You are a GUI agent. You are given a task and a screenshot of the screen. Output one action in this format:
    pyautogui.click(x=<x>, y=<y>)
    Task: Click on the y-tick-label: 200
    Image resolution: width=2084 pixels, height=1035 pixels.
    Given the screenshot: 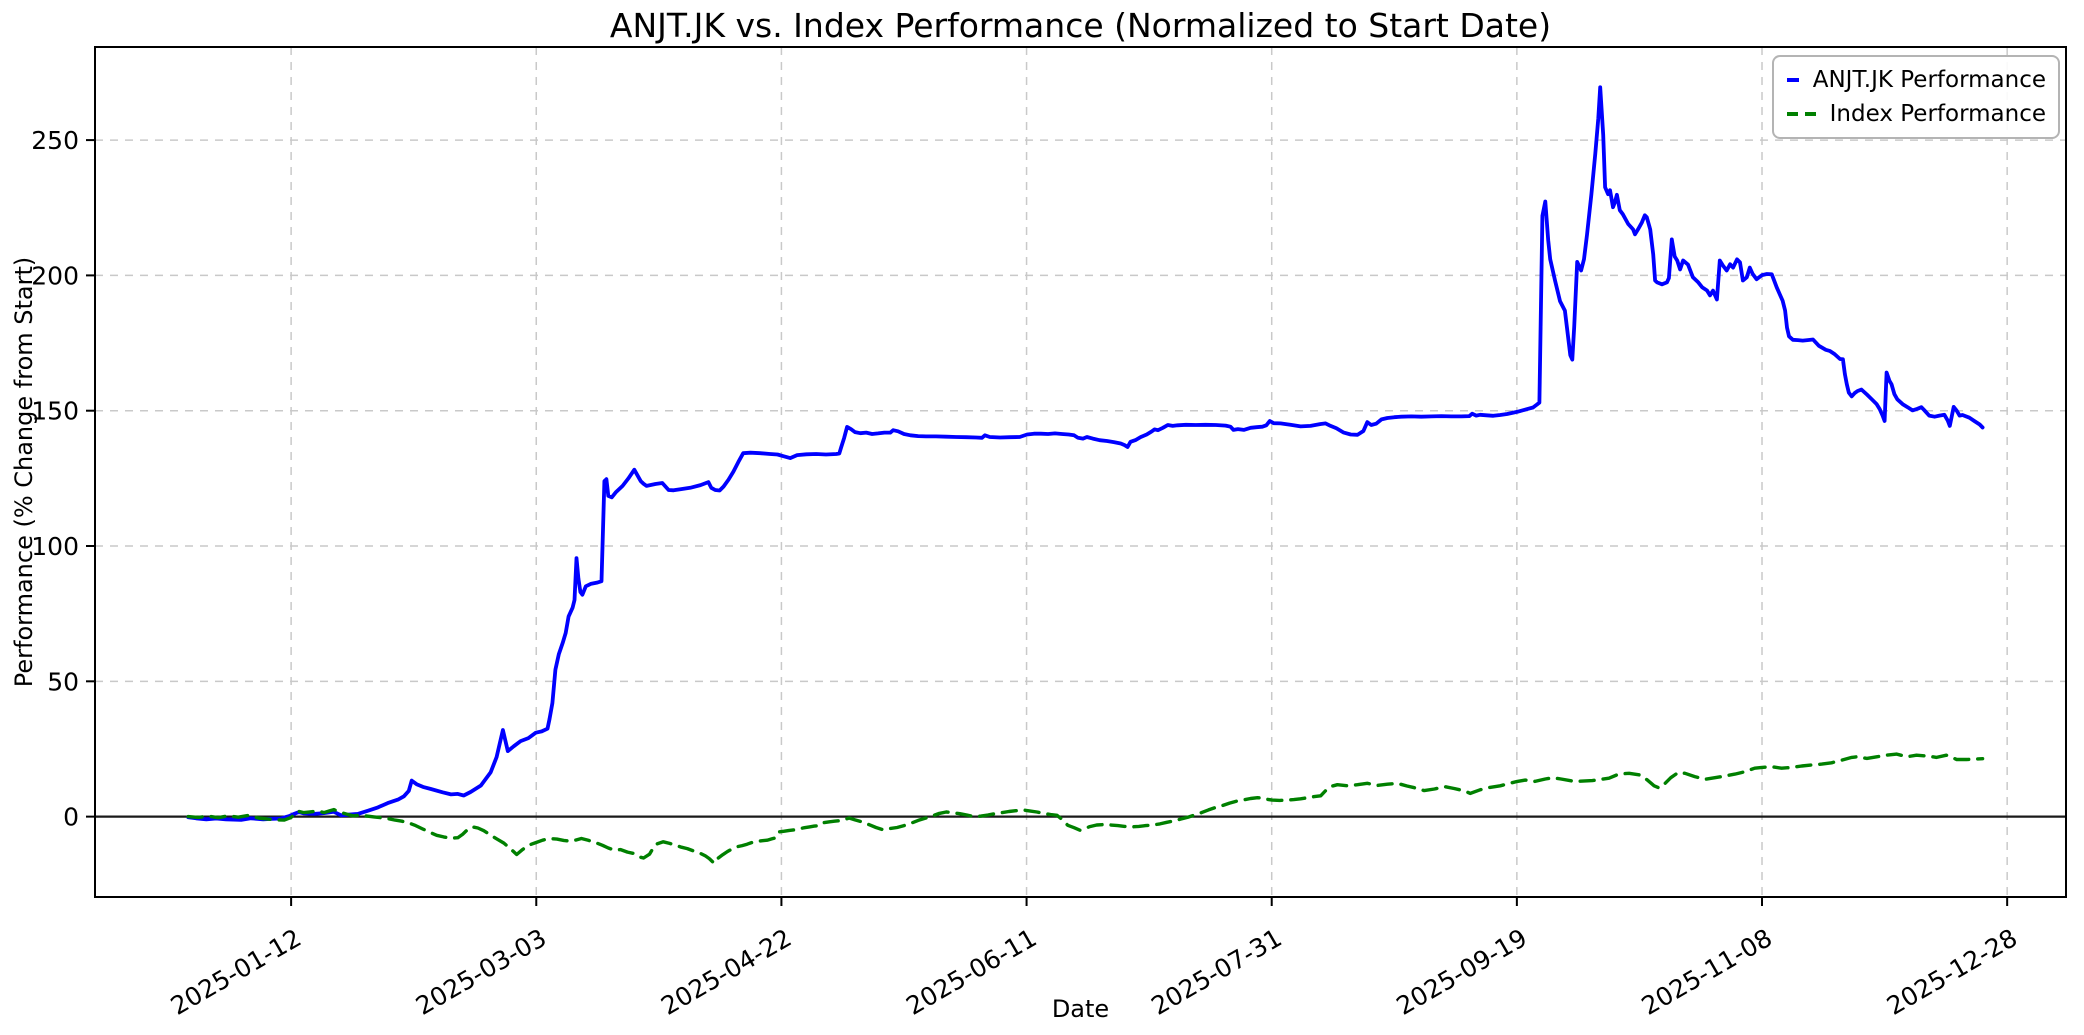 What is the action you would take?
    pyautogui.click(x=55, y=275)
    